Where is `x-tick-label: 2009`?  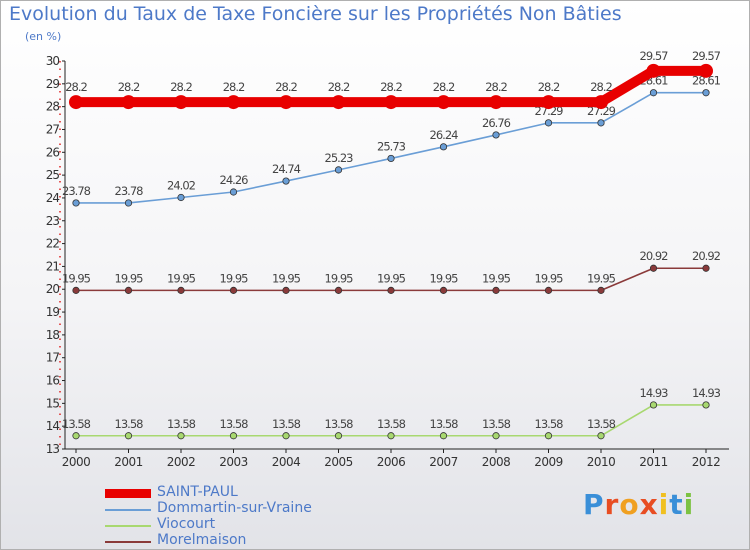 x-tick-label: 2009 is located at coordinates (548, 462).